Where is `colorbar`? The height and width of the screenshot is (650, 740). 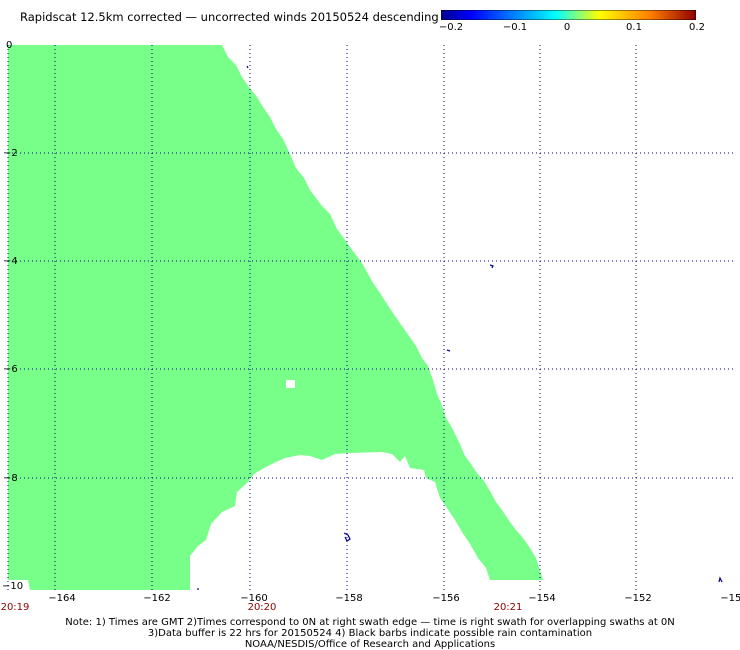
colorbar is located at coordinates (568, 15).